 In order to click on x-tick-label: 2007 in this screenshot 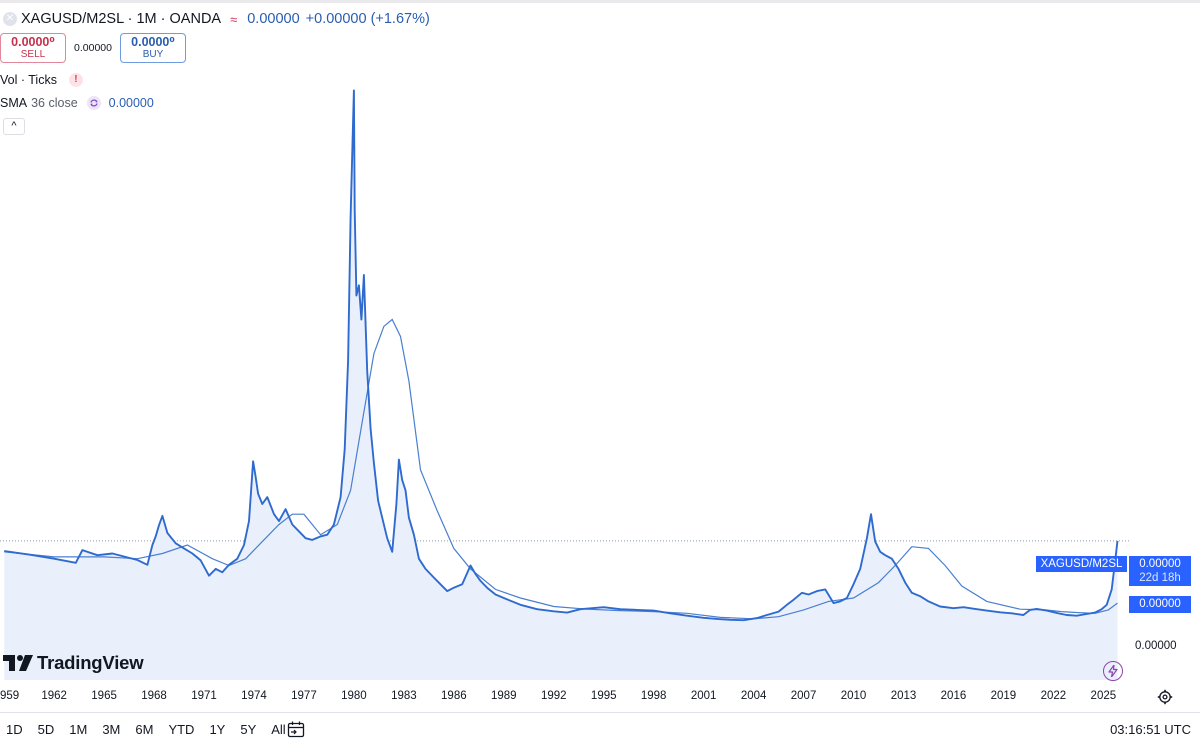, I will do `click(803, 696)`.